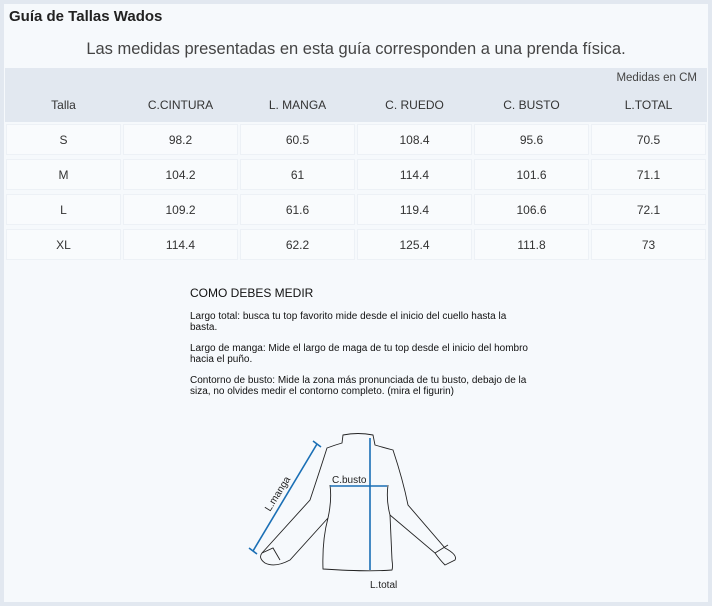  What do you see at coordinates (180, 209) in the screenshot?
I see `table-cell: 109.2` at bounding box center [180, 209].